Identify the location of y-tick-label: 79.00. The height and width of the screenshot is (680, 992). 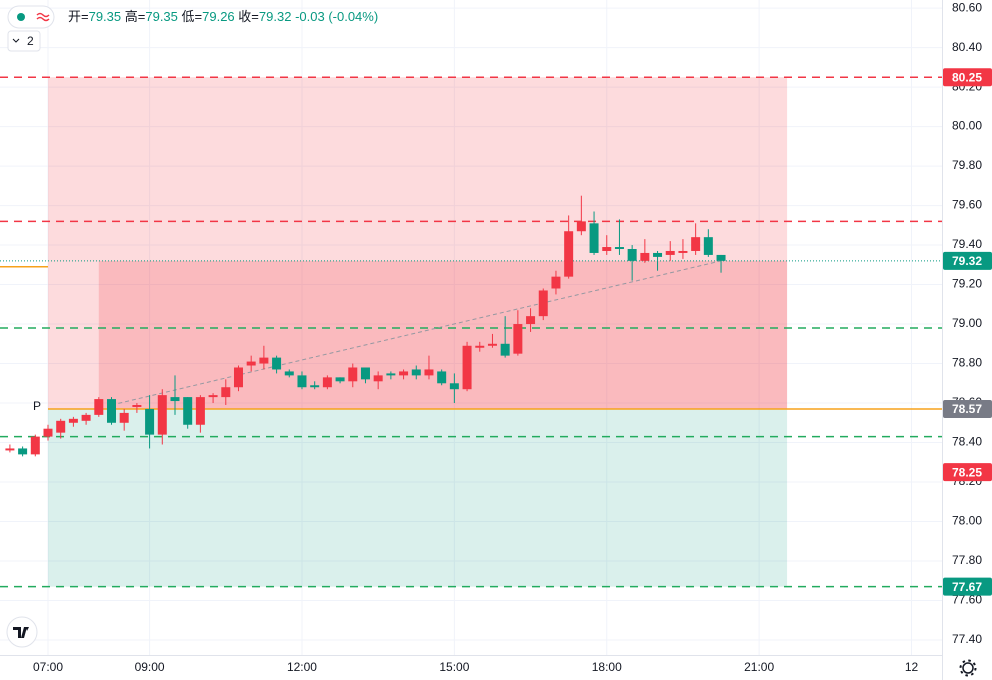
(967, 323).